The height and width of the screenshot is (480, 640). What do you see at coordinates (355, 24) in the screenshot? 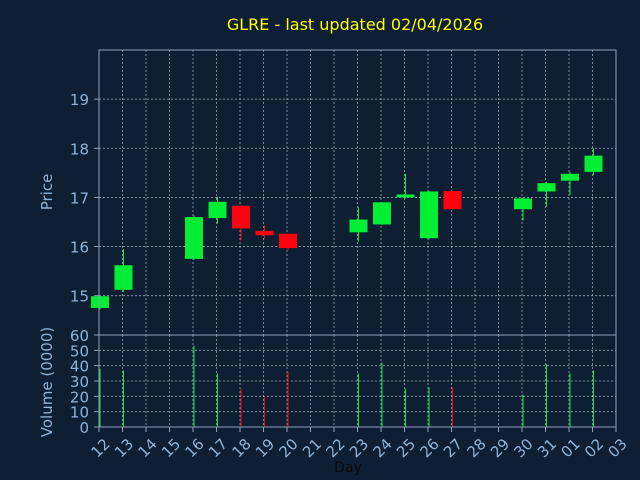
I see `chart-title: GLRE - last updated 02/04/2026` at bounding box center [355, 24].